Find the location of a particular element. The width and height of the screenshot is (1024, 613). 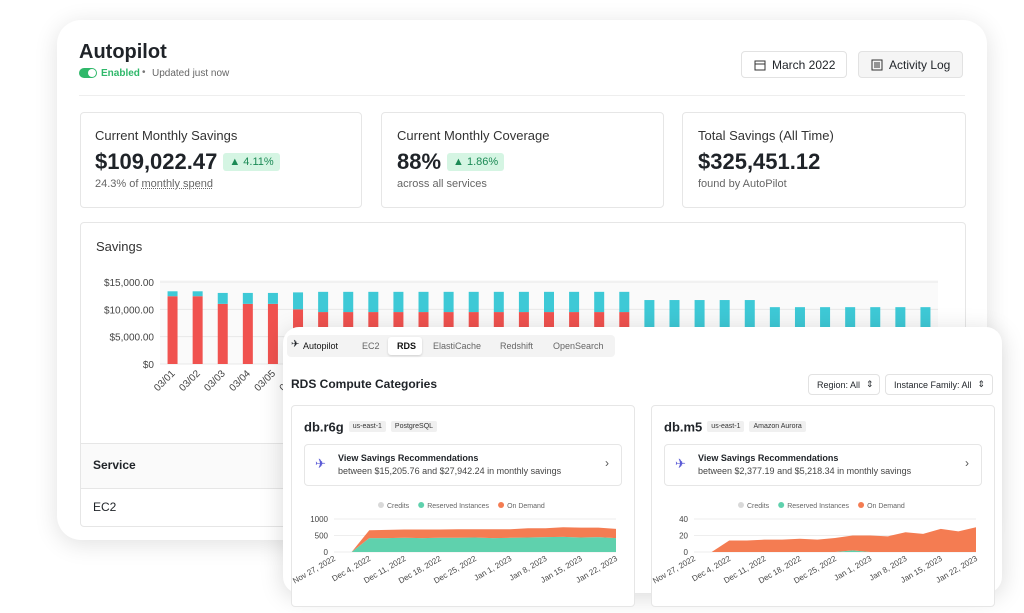

toggle is located at coordinates (88, 73).